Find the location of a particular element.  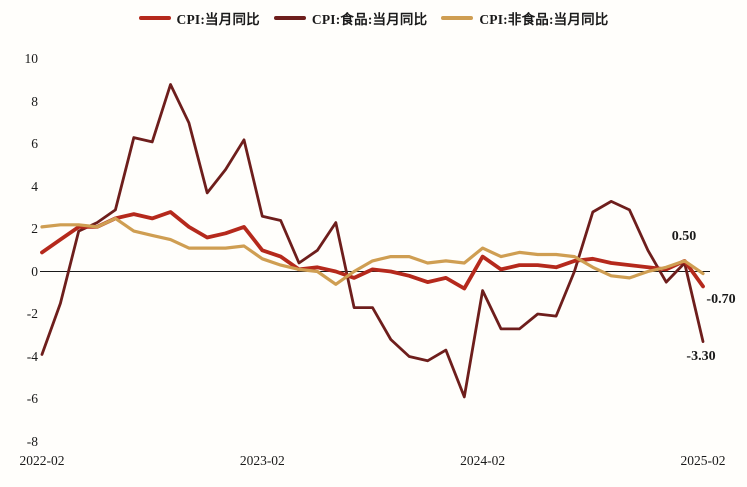

cpi-line is located at coordinates (372, 250).